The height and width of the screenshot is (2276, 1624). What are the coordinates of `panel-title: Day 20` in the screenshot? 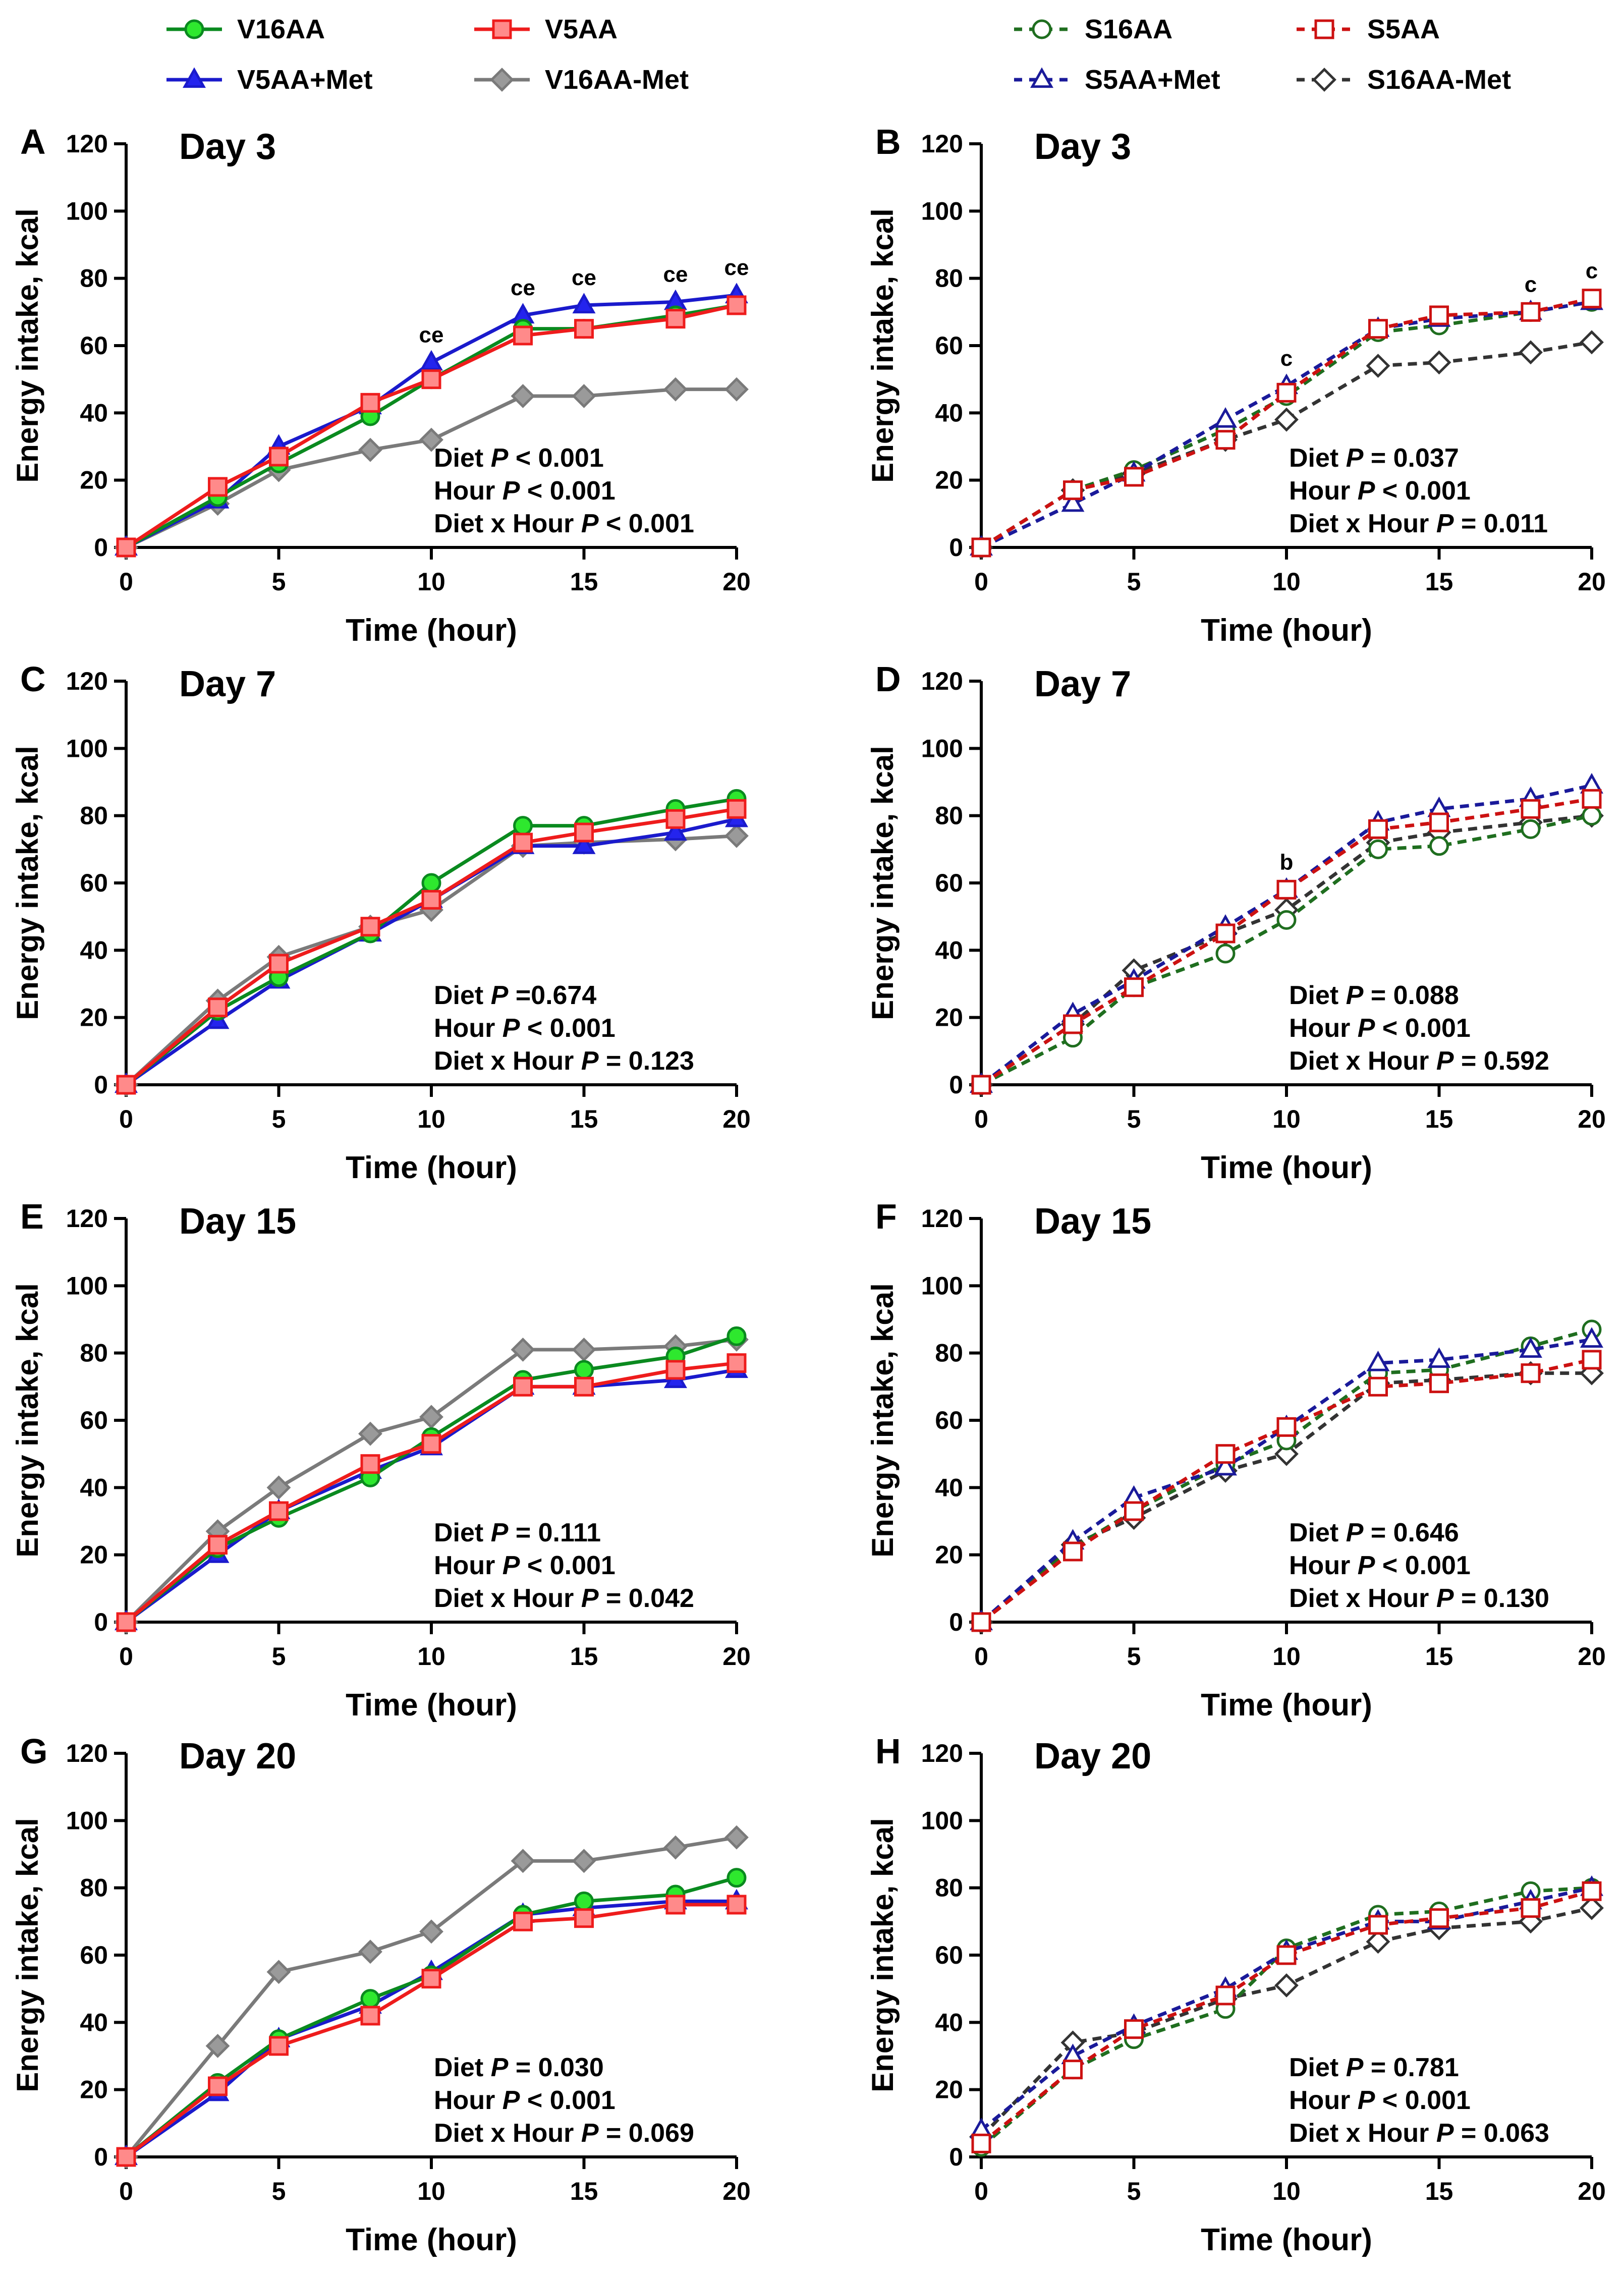 It's located at (1092, 1756).